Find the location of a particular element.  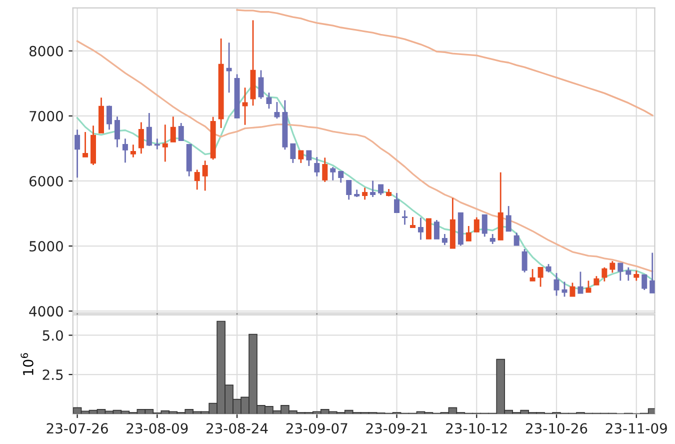

x-tick-label: 23-07-26 is located at coordinates (77, 428).